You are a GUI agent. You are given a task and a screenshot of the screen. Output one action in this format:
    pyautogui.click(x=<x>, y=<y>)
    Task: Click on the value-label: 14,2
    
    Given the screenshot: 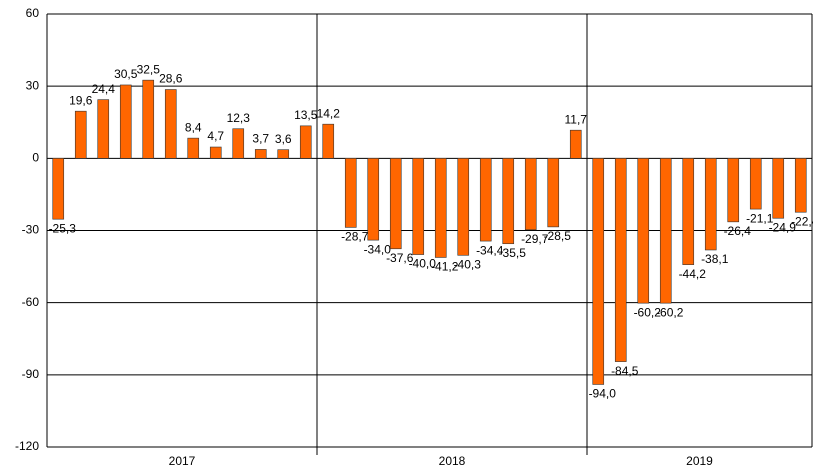 What is the action you would take?
    pyautogui.click(x=329, y=113)
    